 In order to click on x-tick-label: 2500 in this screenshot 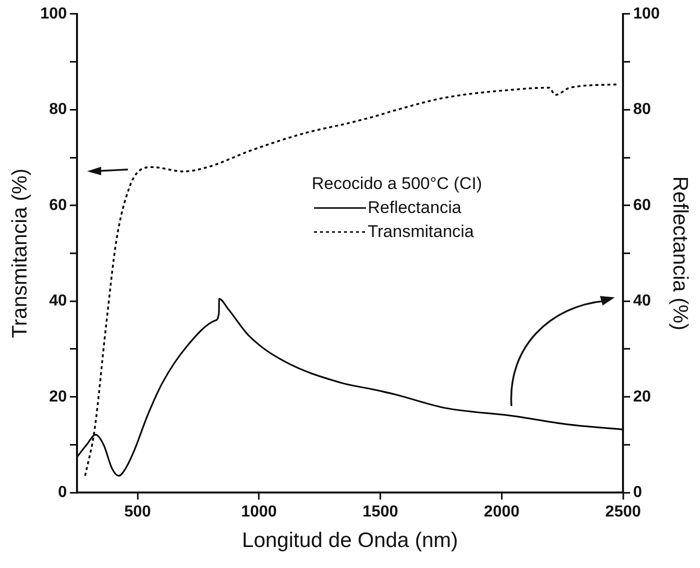, I will do `click(623, 512)`.